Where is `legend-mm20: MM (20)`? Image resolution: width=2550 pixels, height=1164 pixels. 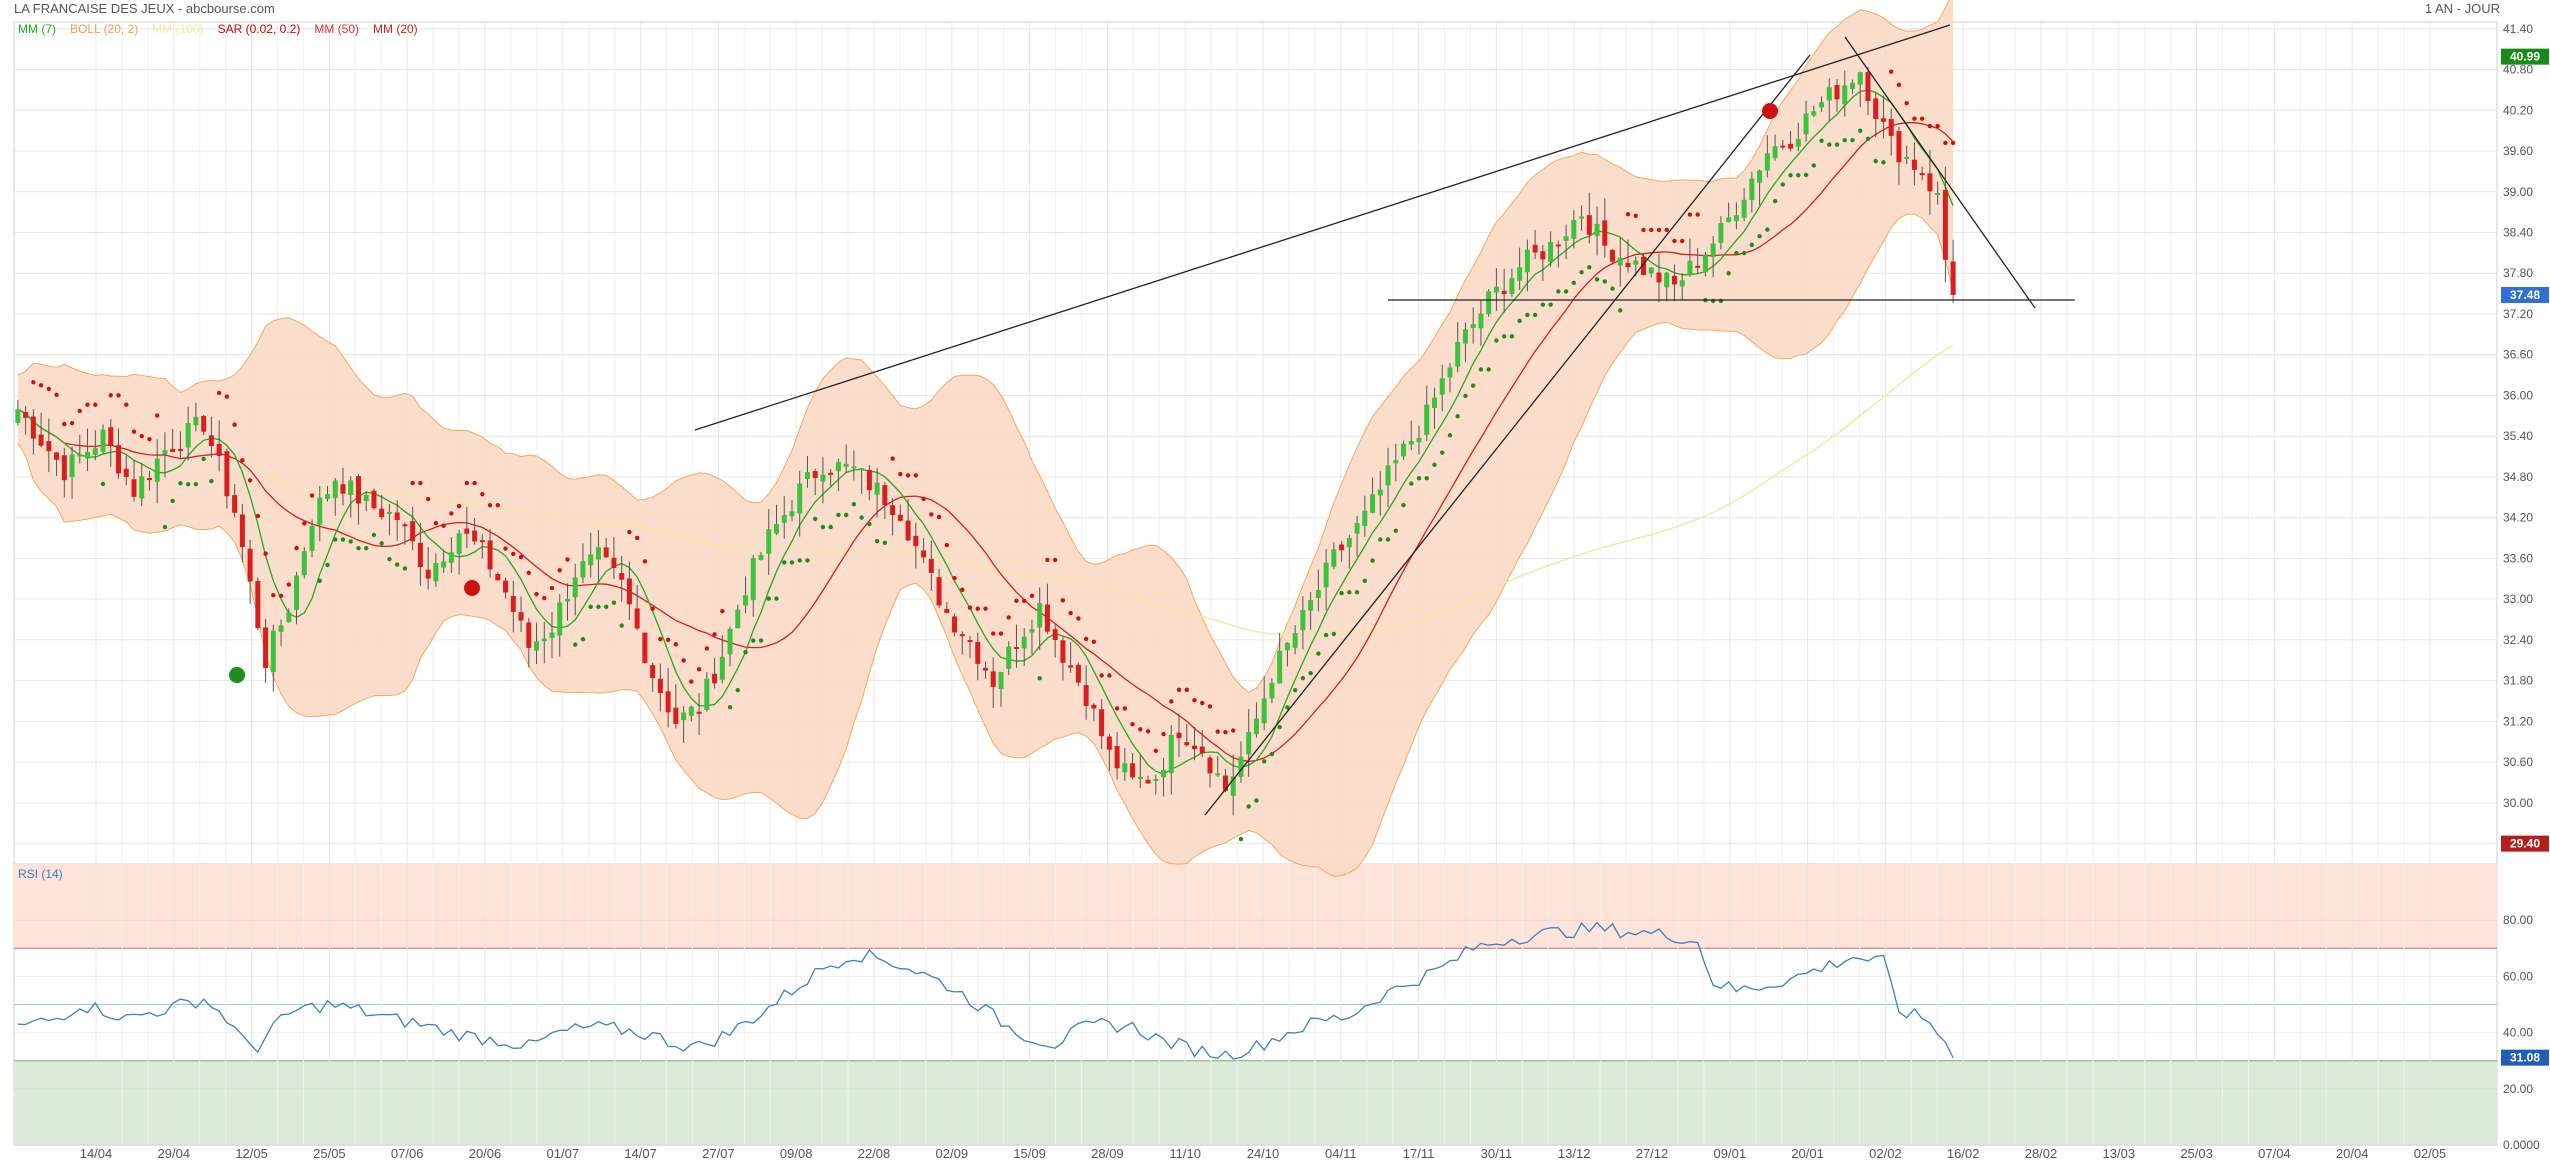
legend-mm20: MM (20) is located at coordinates (395, 29).